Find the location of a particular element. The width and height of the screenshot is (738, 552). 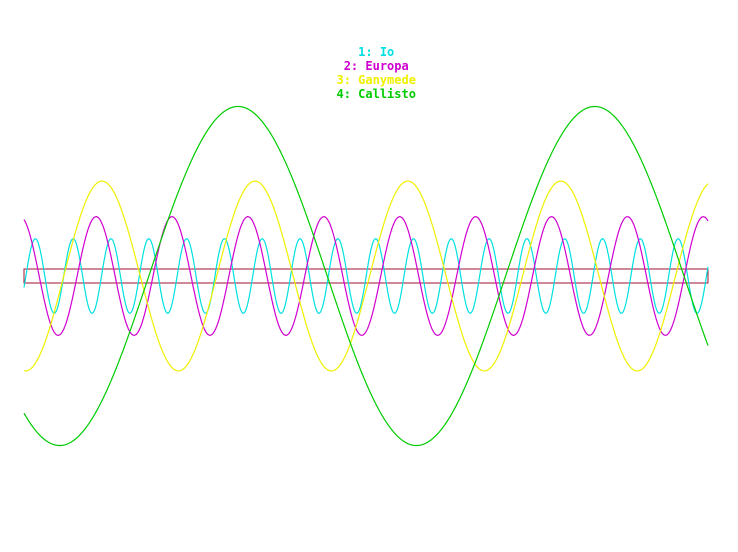

series-line-io is located at coordinates (366, 276).